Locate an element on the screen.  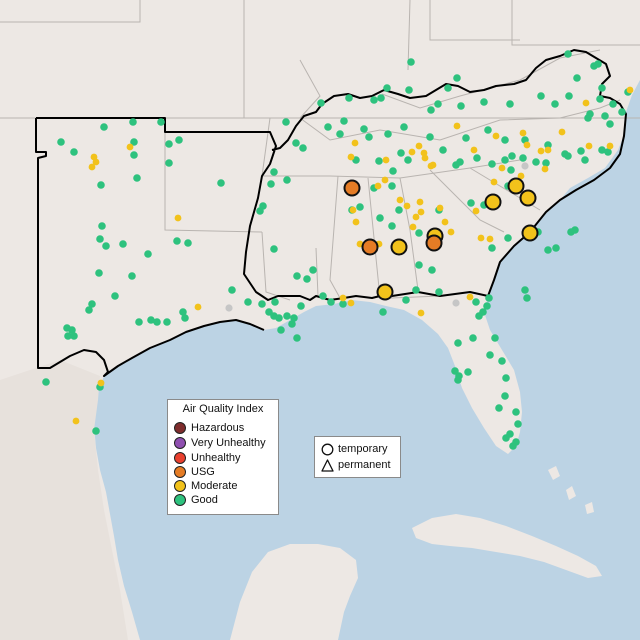
no-data-monitor-dot is located at coordinates (456, 303).